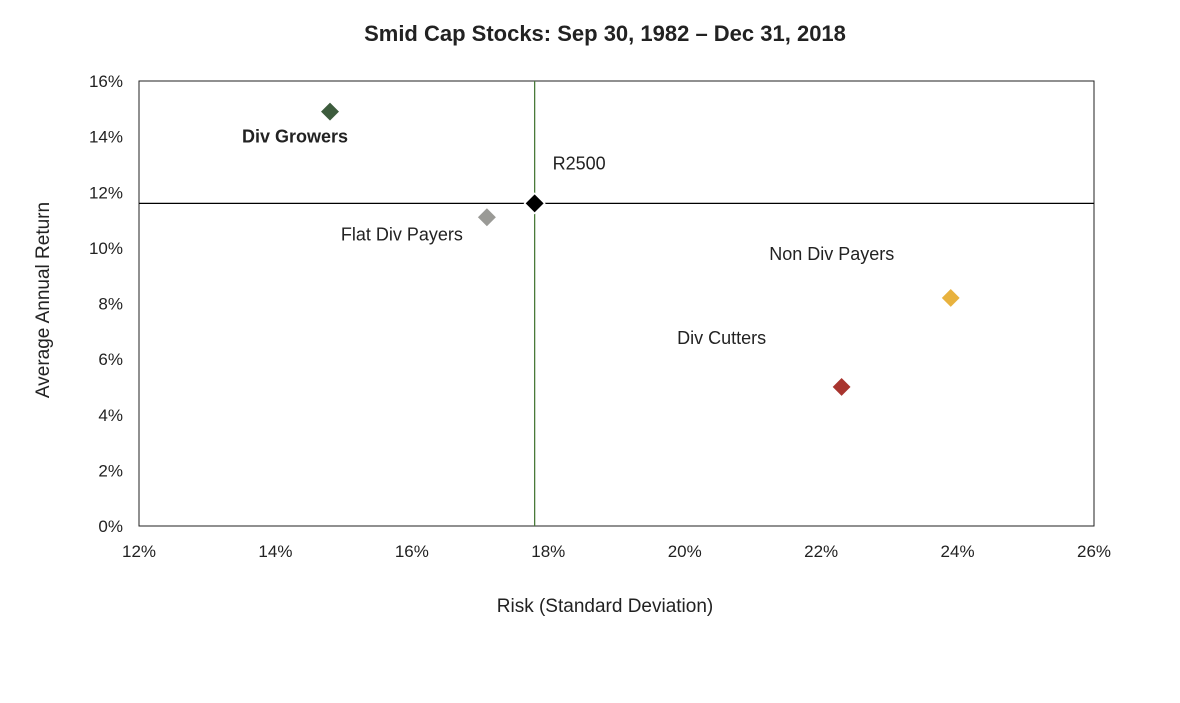 Image resolution: width=1180 pixels, height=703 pixels. Describe the element at coordinates (106, 192) in the screenshot. I see `y-tick-label: 12%` at that location.